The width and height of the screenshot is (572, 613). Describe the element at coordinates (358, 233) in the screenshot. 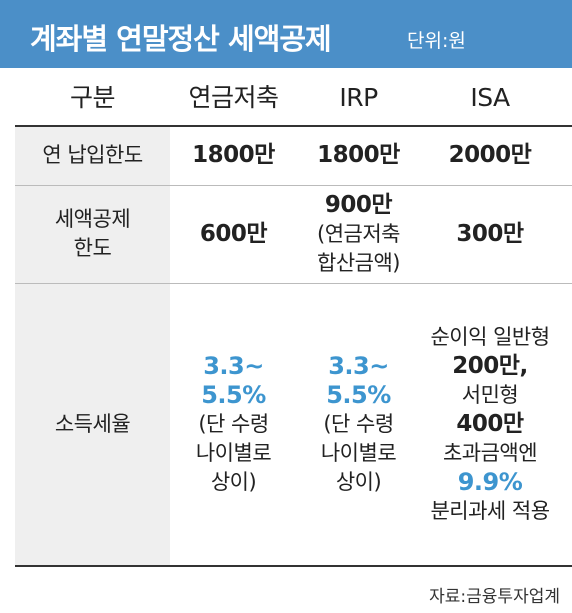

I see `cell-line: (연금저축` at that location.